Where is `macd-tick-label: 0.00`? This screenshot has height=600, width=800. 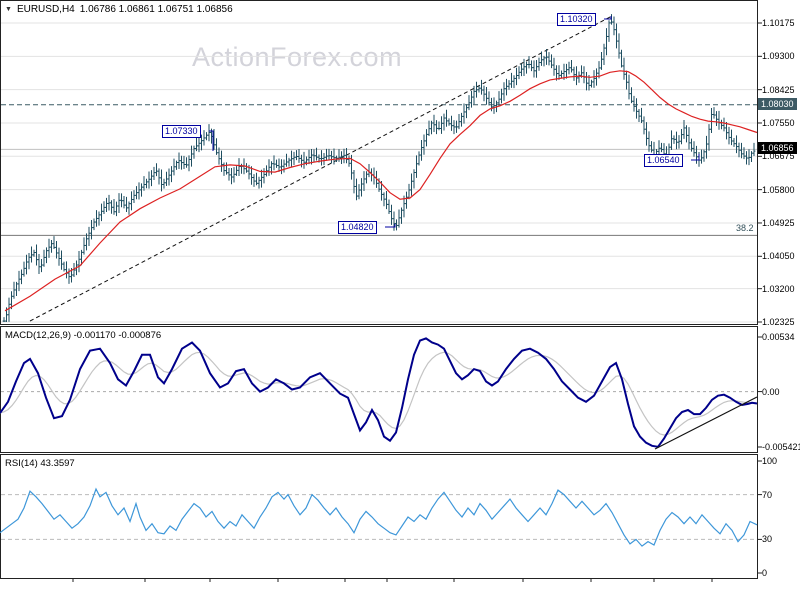 macd-tick-label: 0.00 is located at coordinates (771, 391).